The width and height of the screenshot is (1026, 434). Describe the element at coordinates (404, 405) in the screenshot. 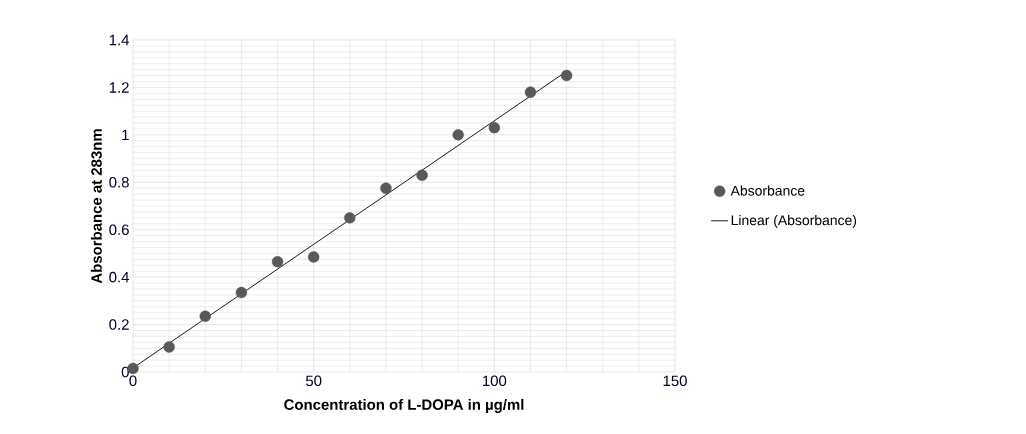

I see `x-axis-title: Concentration of L-DOPA in µg/ml` at that location.